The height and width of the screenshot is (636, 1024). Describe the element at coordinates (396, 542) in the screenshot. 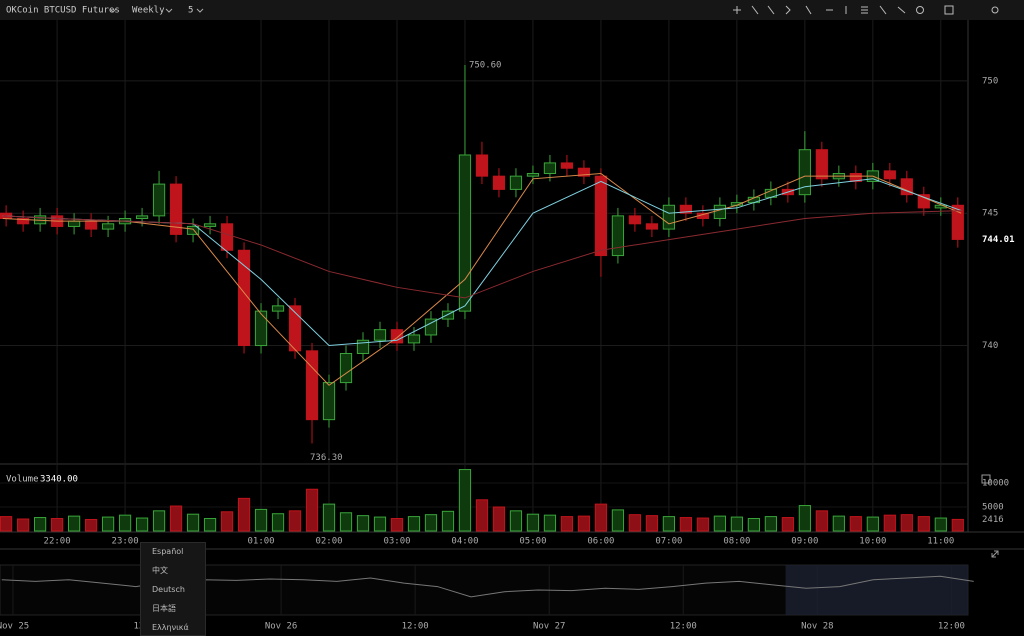

I see `x-tick-label: 03:00` at that location.